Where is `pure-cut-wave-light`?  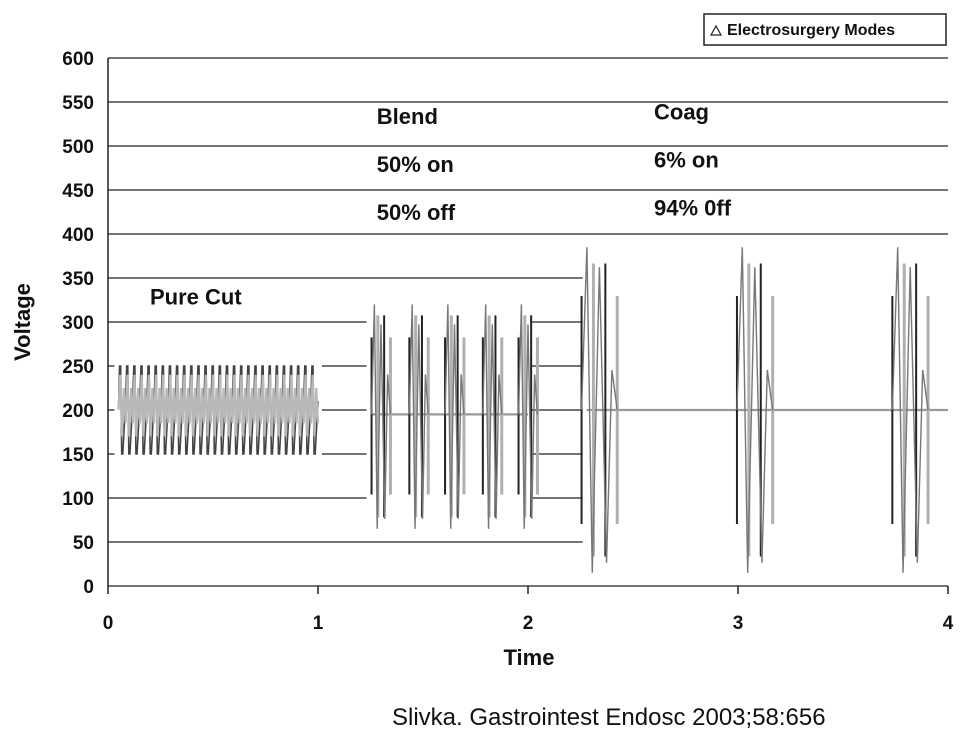 pure-cut-wave-light is located at coordinates (218, 405).